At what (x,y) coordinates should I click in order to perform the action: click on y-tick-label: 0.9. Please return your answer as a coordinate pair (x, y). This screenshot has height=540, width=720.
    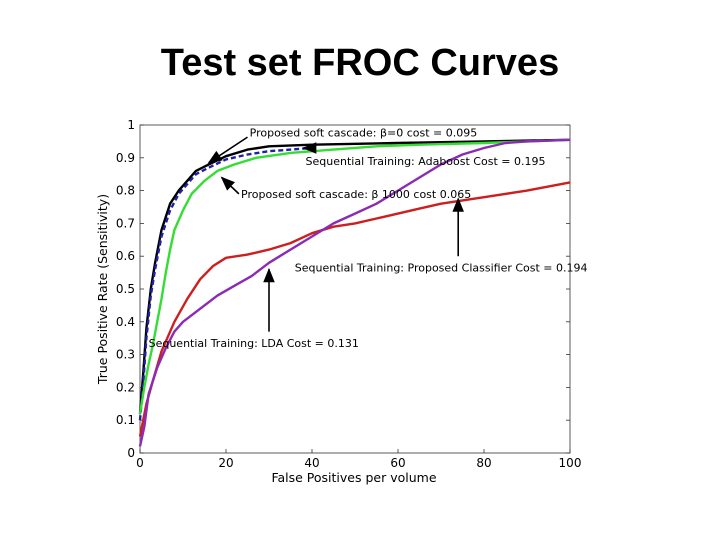
    Looking at the image, I should click on (125, 158).